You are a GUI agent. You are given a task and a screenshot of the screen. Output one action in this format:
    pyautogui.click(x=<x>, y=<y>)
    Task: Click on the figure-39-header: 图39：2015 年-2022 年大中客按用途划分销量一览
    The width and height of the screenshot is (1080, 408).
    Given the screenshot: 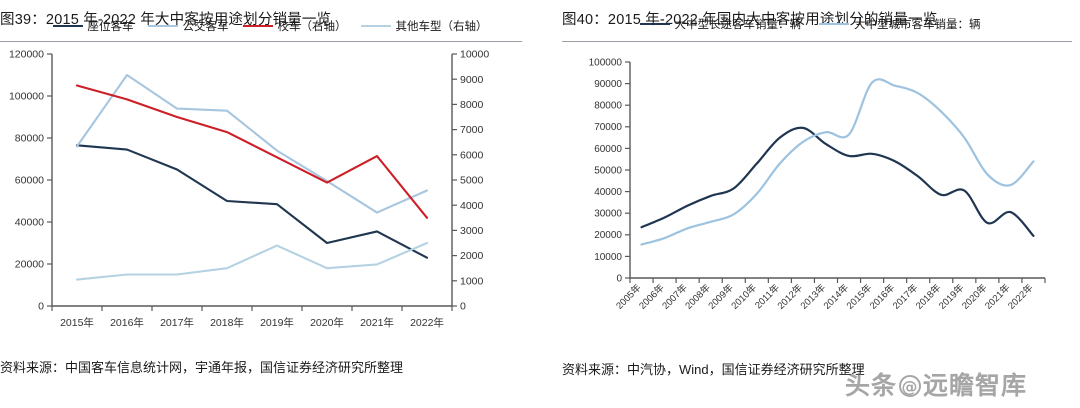 What is the action you would take?
    pyautogui.click(x=270, y=25)
    